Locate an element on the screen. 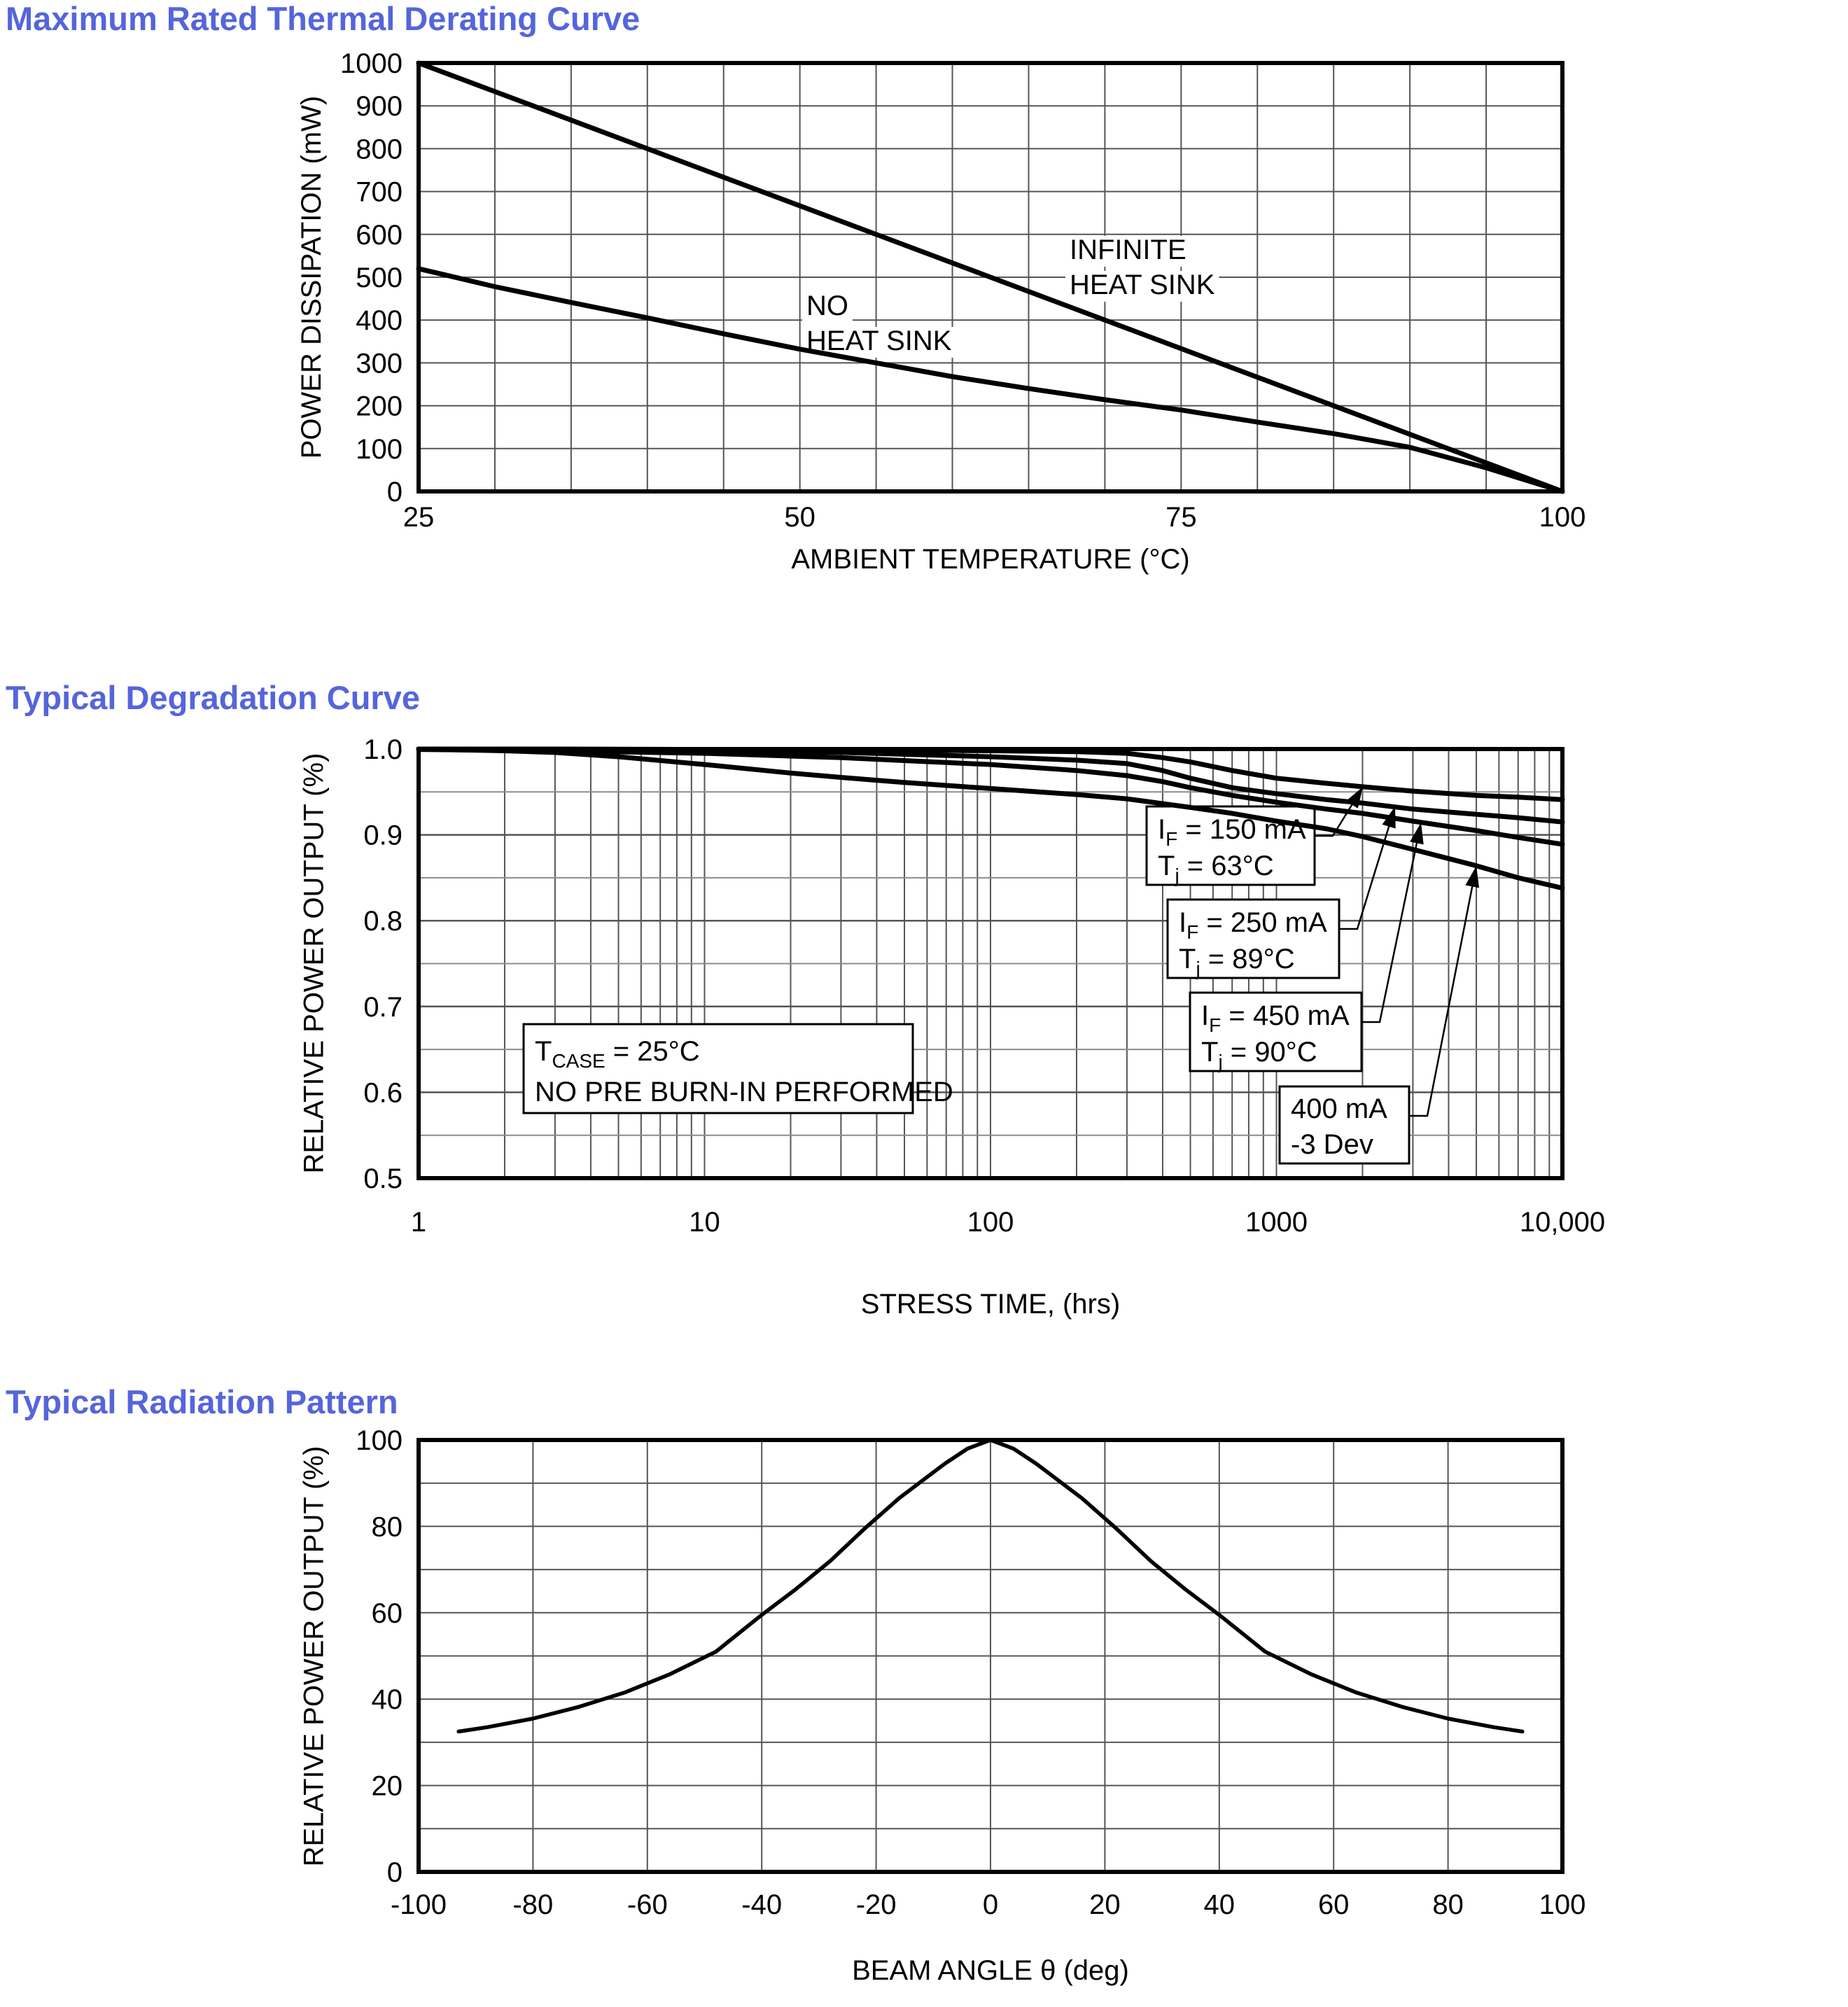 The height and width of the screenshot is (2007, 1848). y-tick-label: 200 is located at coordinates (379, 406).